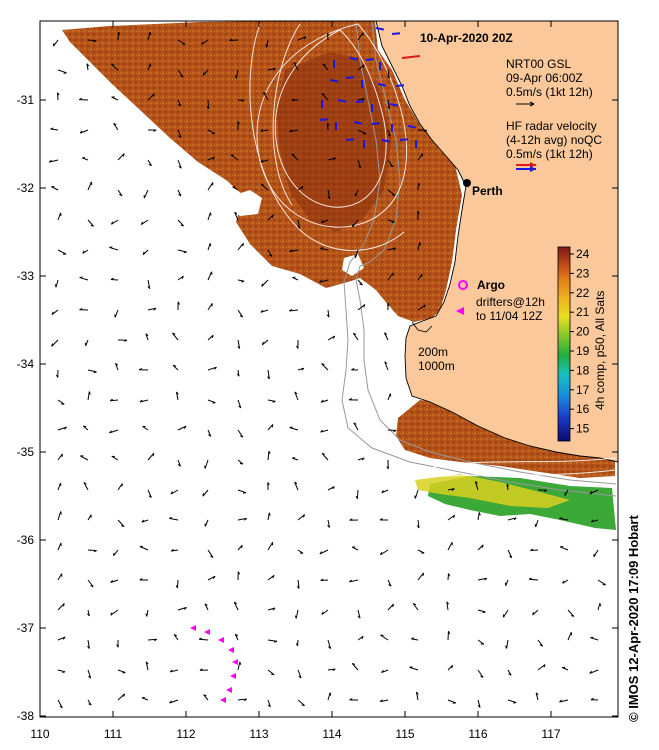 Image resolution: width=659 pixels, height=750 pixels. I want to click on y-tick-label: -35, so click(26, 452).